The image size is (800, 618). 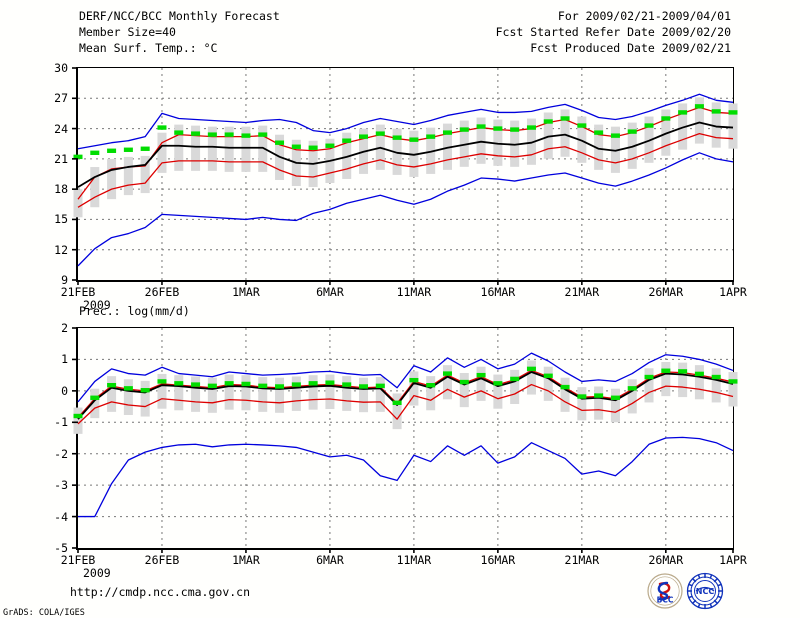 What do you see at coordinates (127, 32) in the screenshot?
I see `member-size-label: Member Size=40` at bounding box center [127, 32].